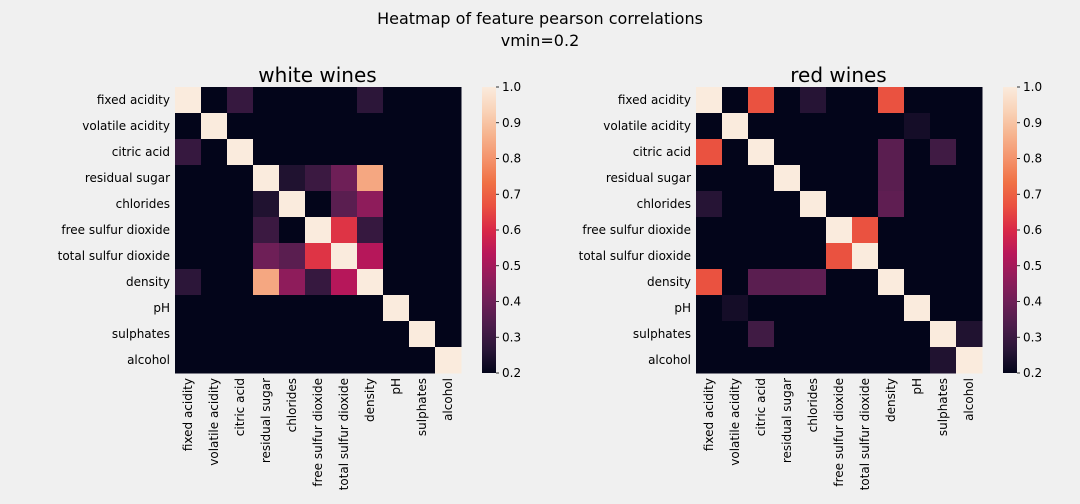 This screenshot has height=504, width=1080. I want to click on y-tick-label-citric-acid: citric acid, so click(662, 152).